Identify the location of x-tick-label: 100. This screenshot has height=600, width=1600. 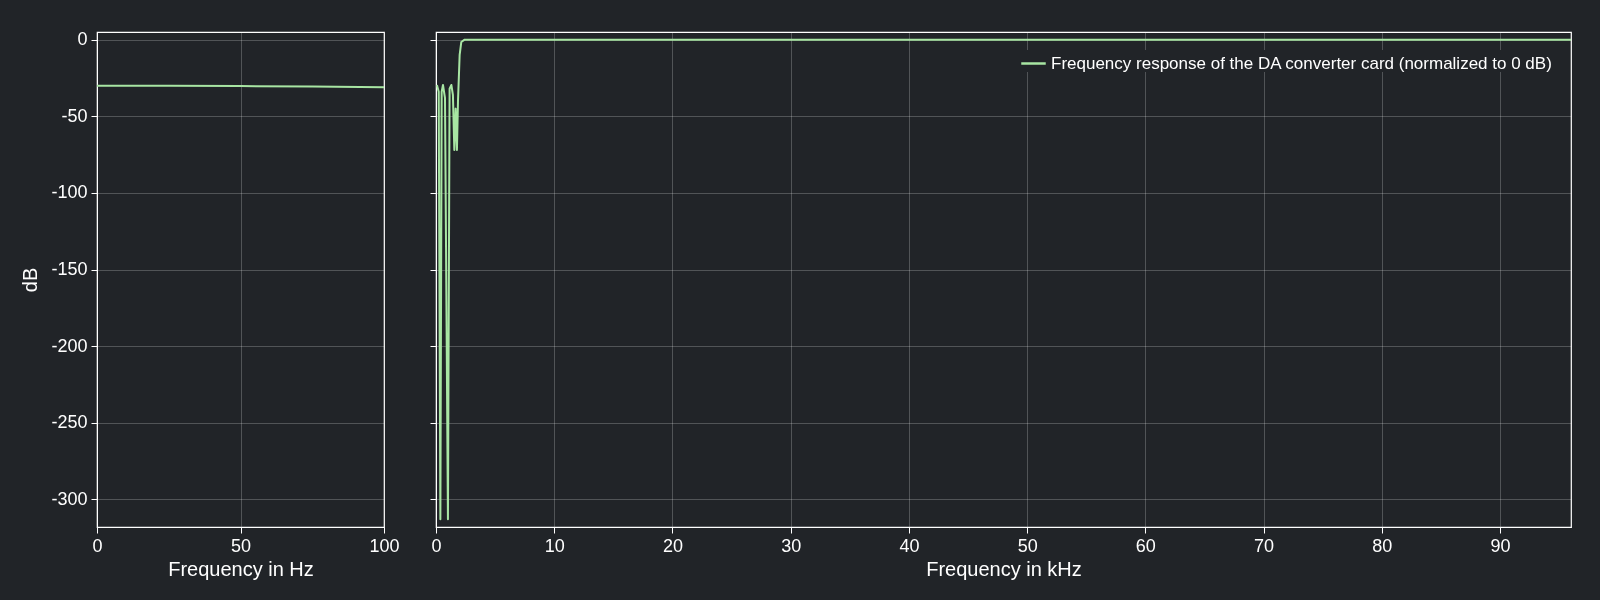
(384, 545).